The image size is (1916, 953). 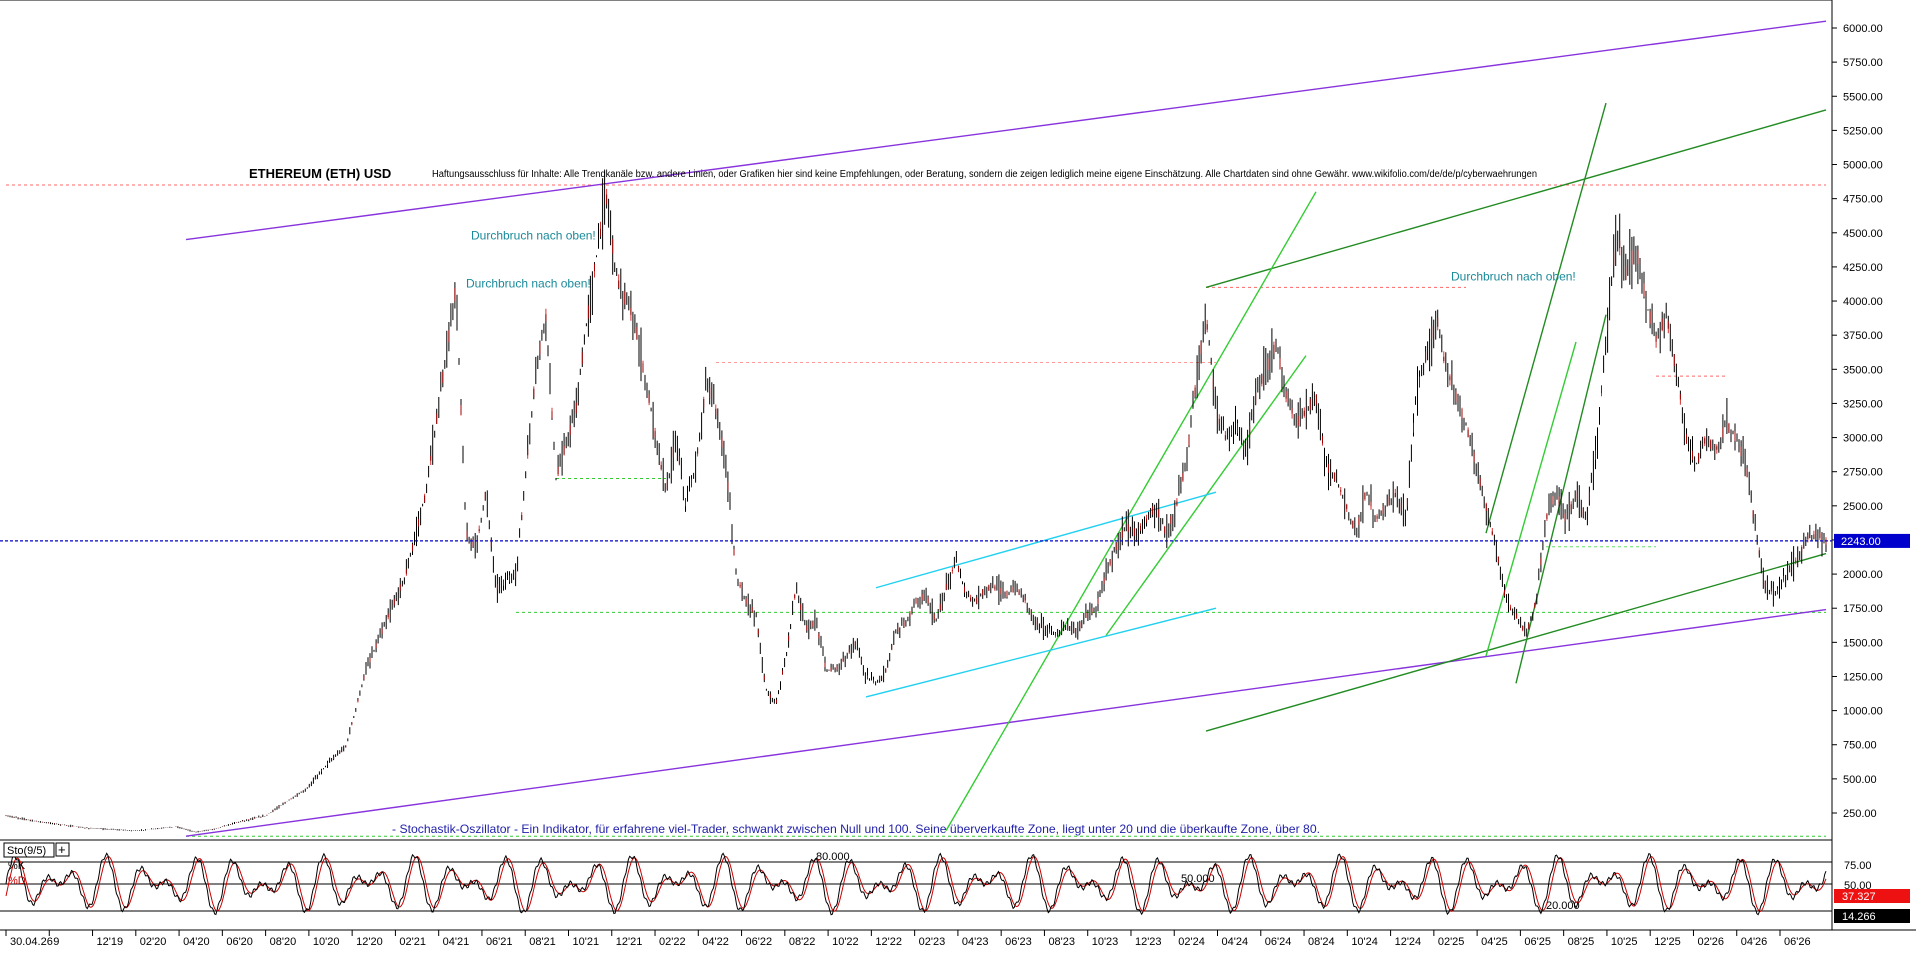 What do you see at coordinates (1859, 897) in the screenshot?
I see `k-value: 37.327` at bounding box center [1859, 897].